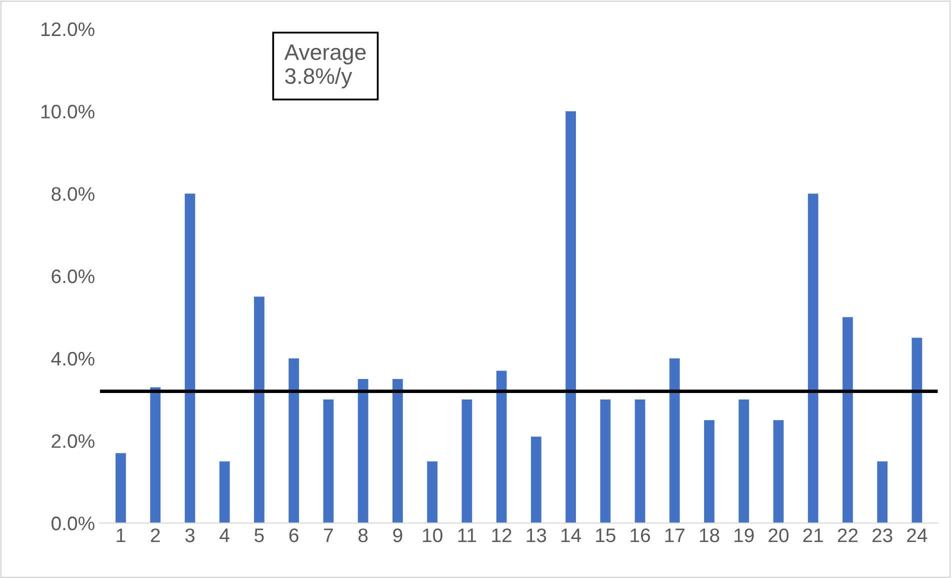  I want to click on x-tick-label: 5, so click(259, 535).